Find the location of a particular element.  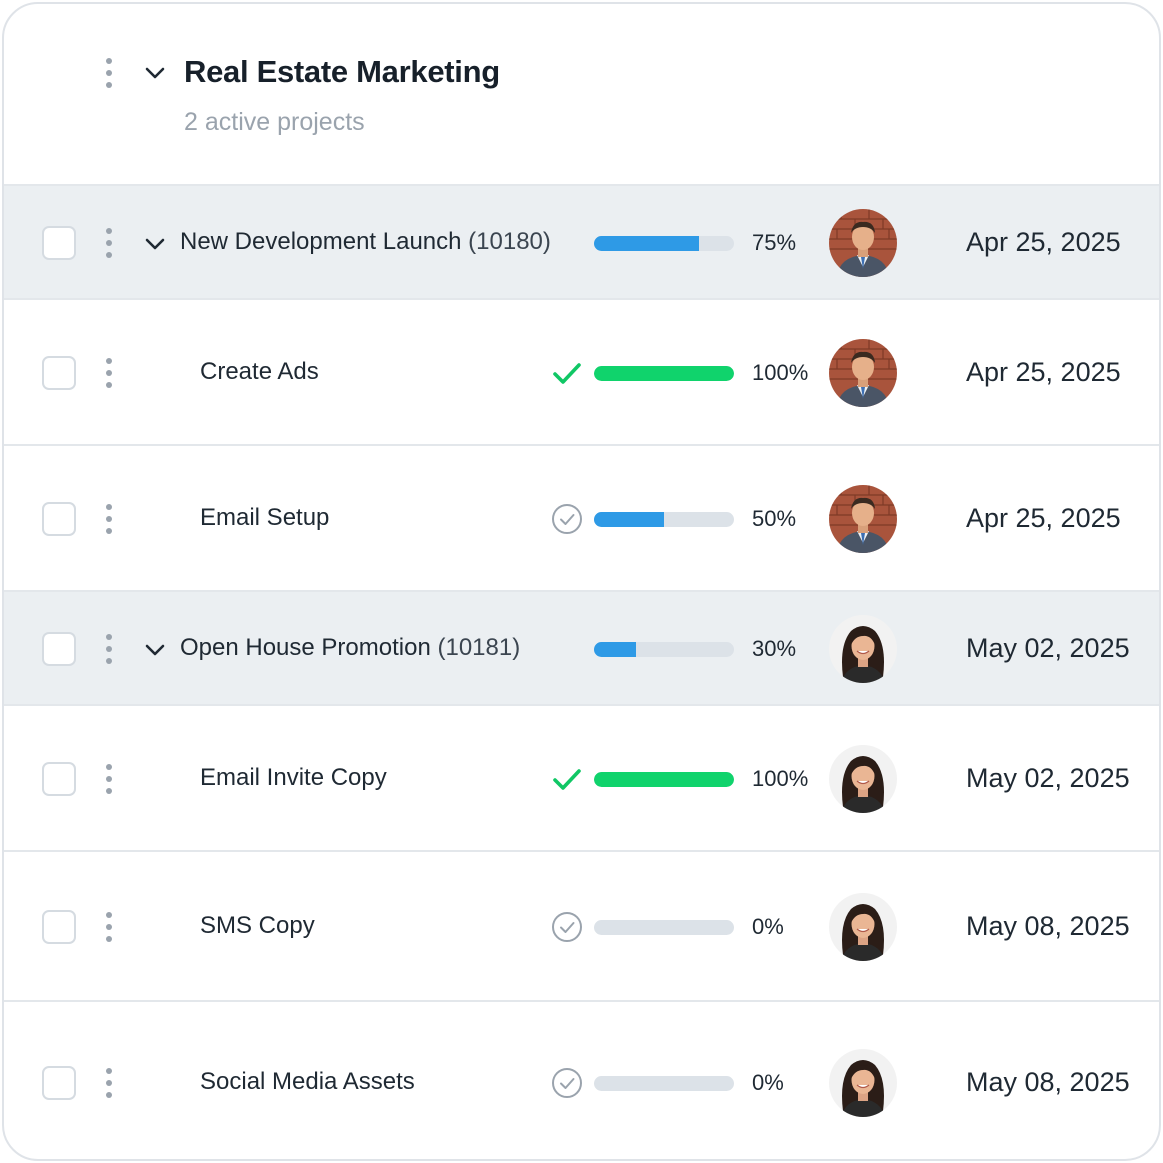

task-row: Social Media Assets 0% May 08, 2025 is located at coordinates (581, 1081).